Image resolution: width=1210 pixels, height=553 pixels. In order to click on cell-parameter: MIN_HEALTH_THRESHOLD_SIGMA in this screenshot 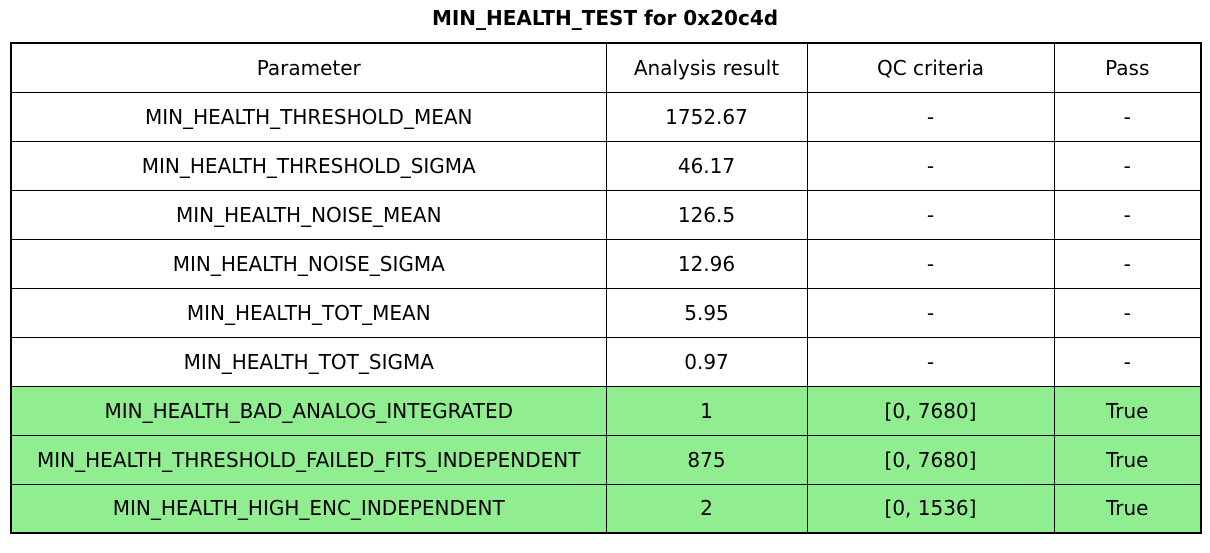, I will do `click(308, 165)`.